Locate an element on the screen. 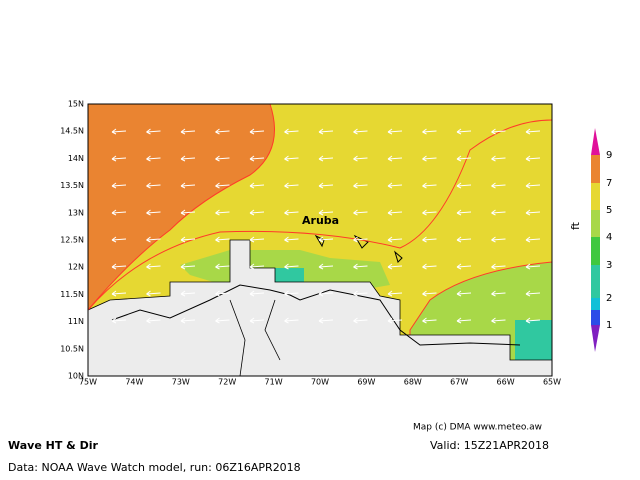 This screenshot has width=640, height=480. lat-label: 14.5N is located at coordinates (72, 131).